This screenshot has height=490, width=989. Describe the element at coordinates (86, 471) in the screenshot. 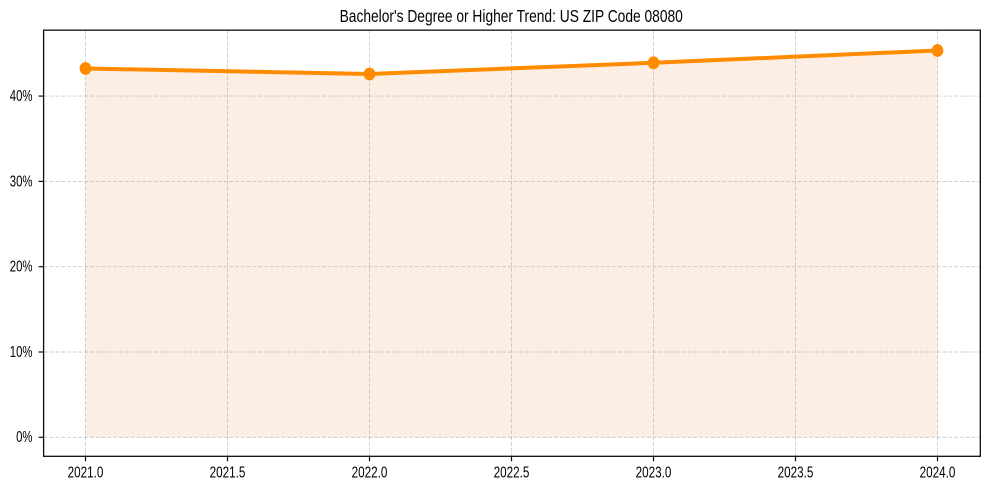

I see `svg-text: 2021.0` at that location.